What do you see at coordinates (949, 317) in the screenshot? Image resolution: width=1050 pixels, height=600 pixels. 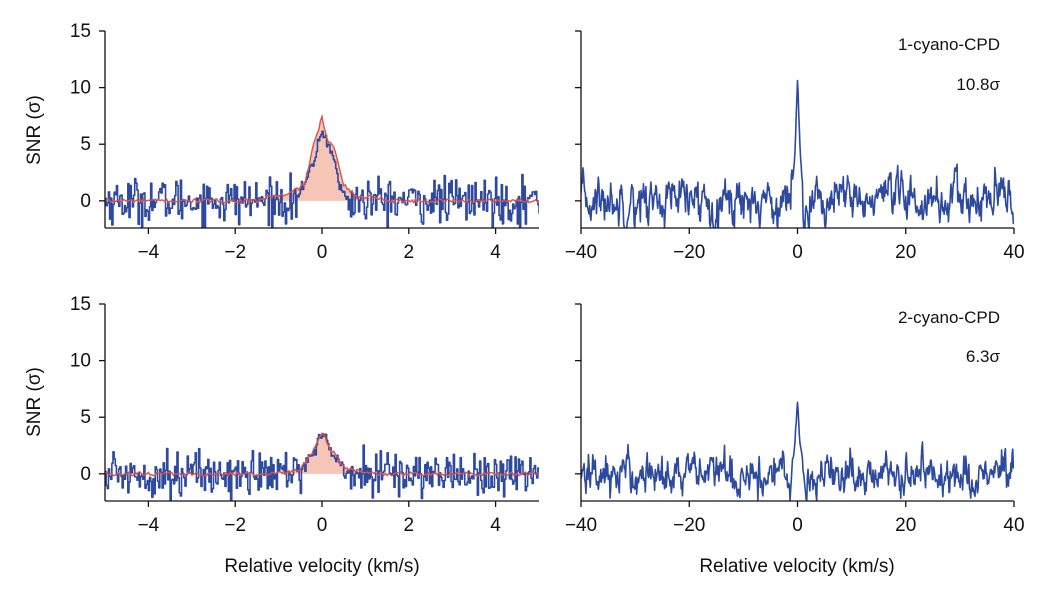 I see `molecule-label-bottom: 2-cyano-CPD` at bounding box center [949, 317].